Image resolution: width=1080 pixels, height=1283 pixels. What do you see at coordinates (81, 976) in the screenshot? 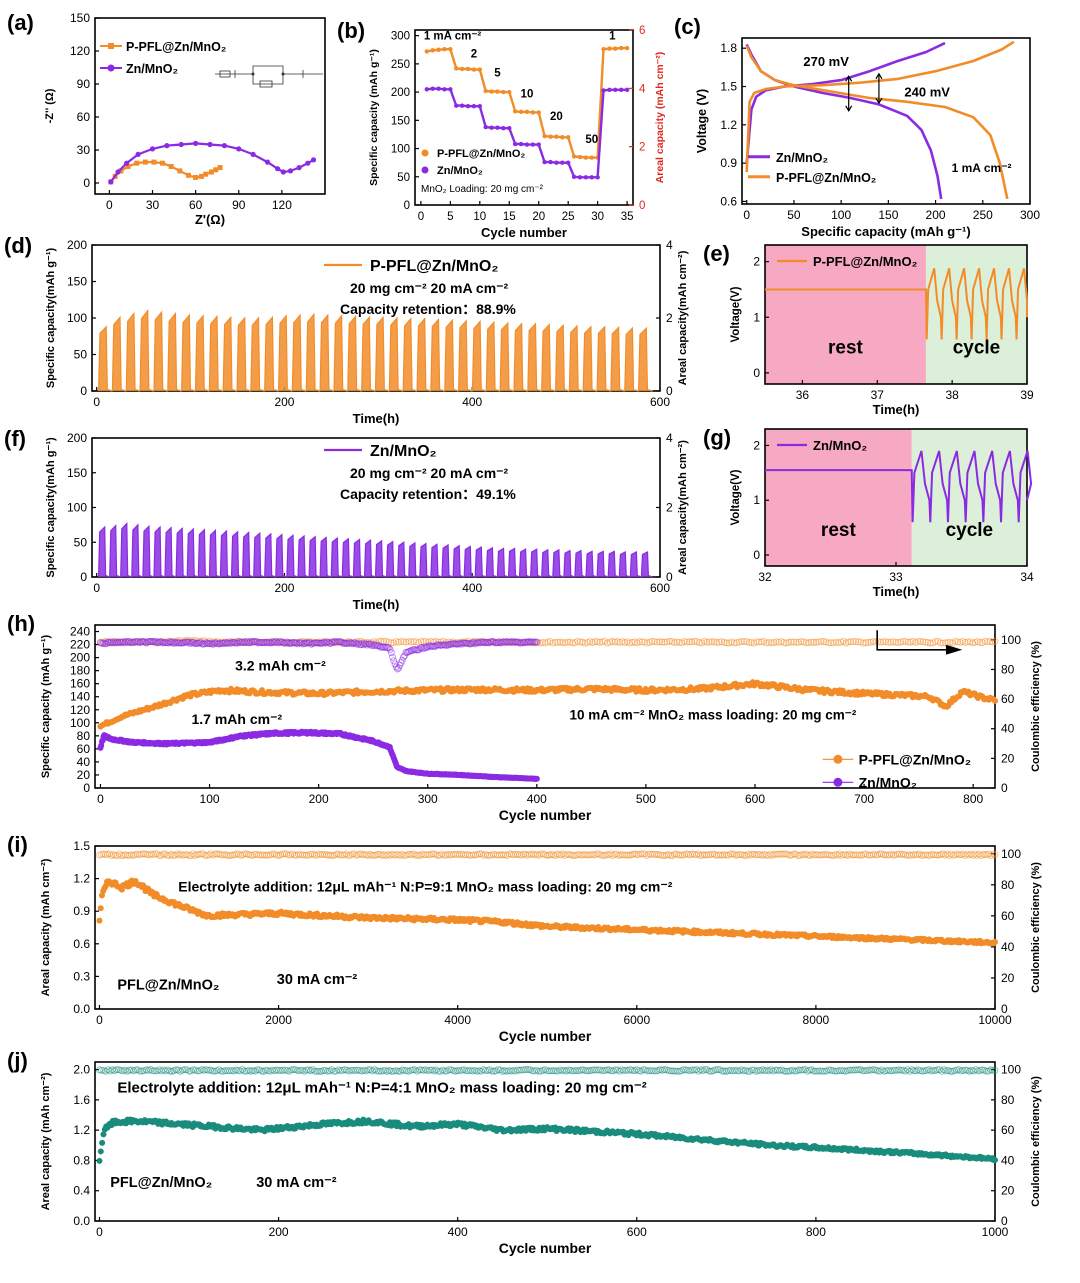
I see `y-tick-label: 0.3` at bounding box center [81, 976].